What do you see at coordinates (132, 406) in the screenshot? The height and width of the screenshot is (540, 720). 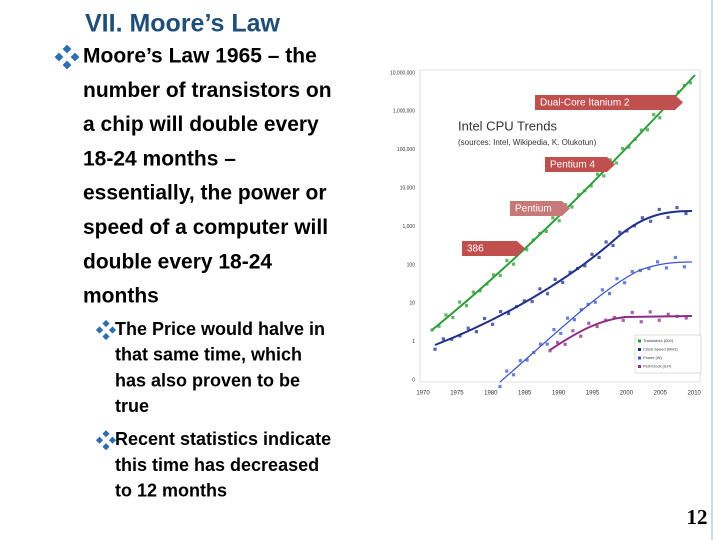 I see `sub-bullet-line: true` at bounding box center [132, 406].